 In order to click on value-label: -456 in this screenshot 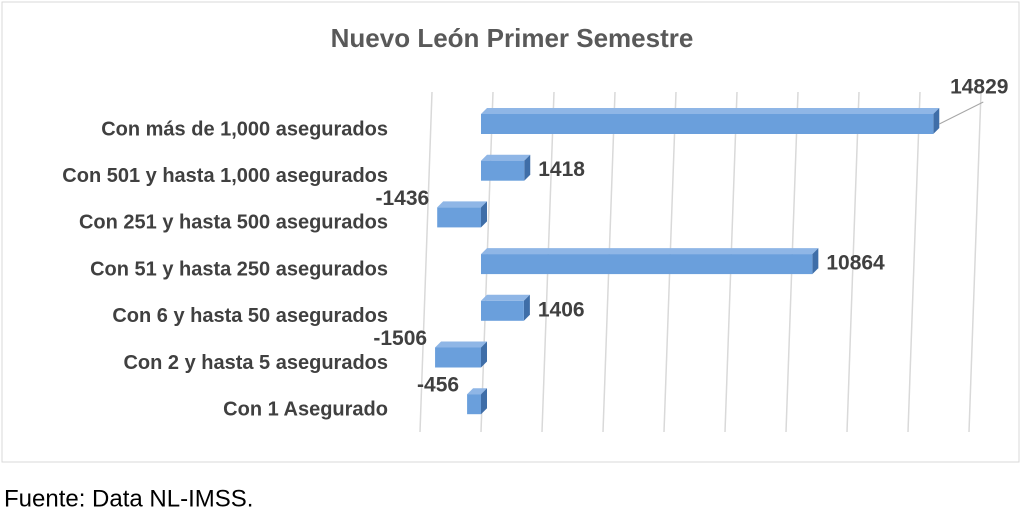, I will do `click(438, 385)`.